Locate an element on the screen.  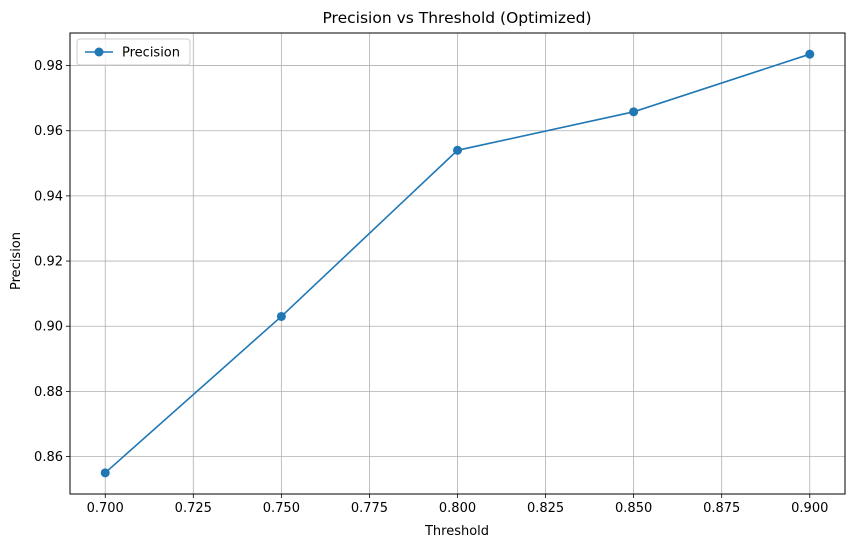
chart-title: Precision vs Threshold (Optimized) is located at coordinates (456, 18).